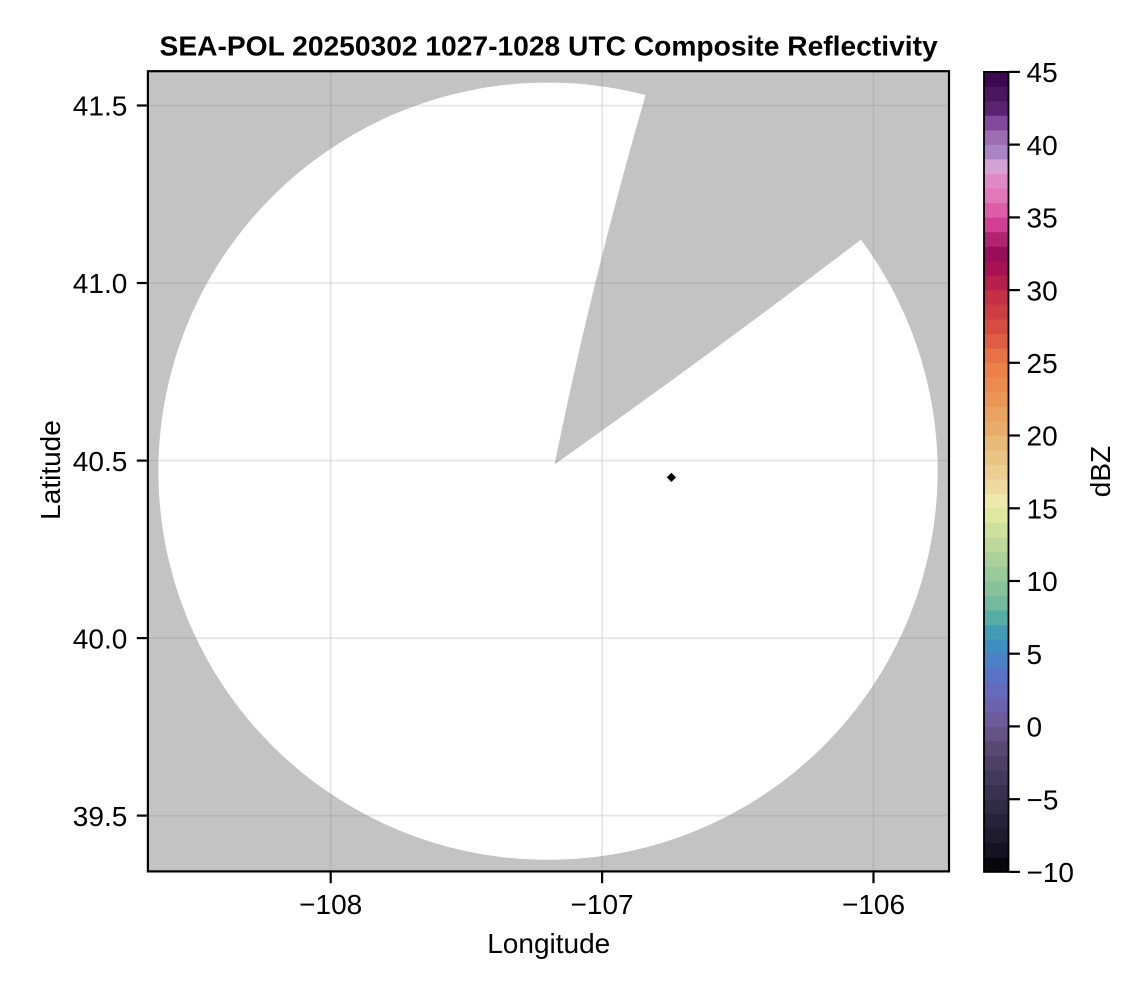 Image resolution: width=1146 pixels, height=990 pixels. I want to click on svg-text: −108, so click(330, 904).